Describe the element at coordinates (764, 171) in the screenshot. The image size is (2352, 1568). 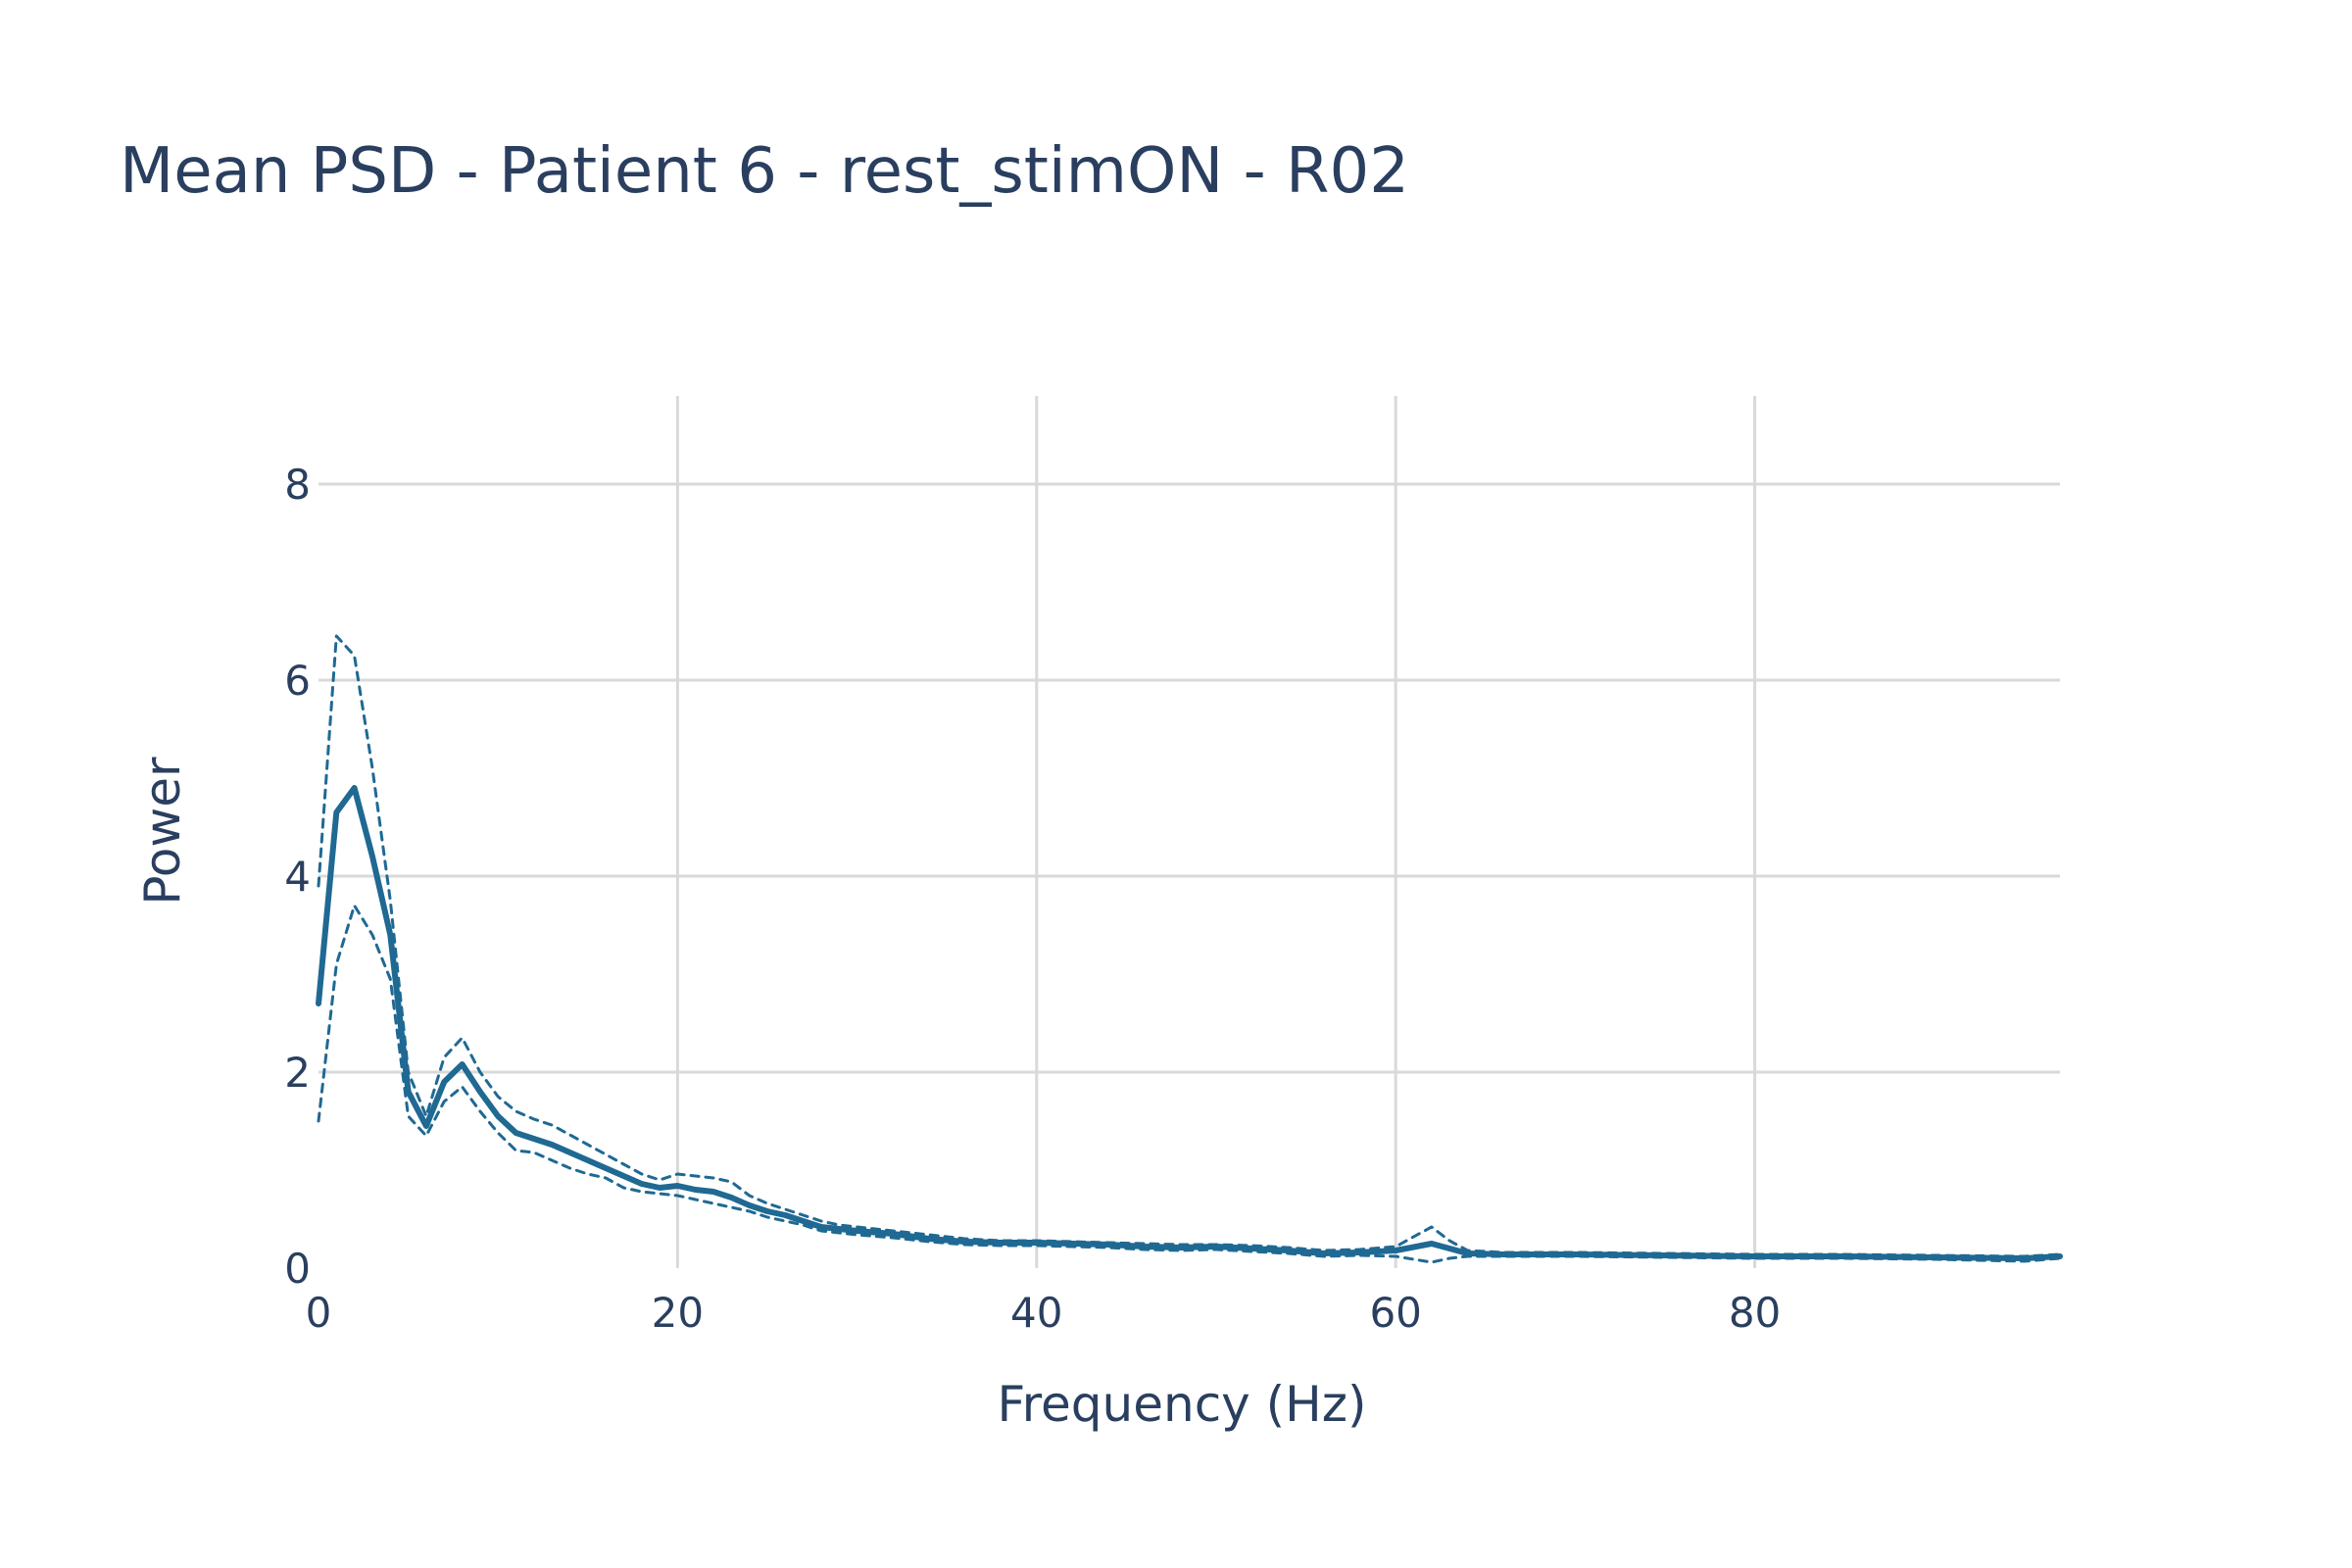
I see `chart-title: Mean PSD - Patient 6 - rest_stimON - R02` at that location.